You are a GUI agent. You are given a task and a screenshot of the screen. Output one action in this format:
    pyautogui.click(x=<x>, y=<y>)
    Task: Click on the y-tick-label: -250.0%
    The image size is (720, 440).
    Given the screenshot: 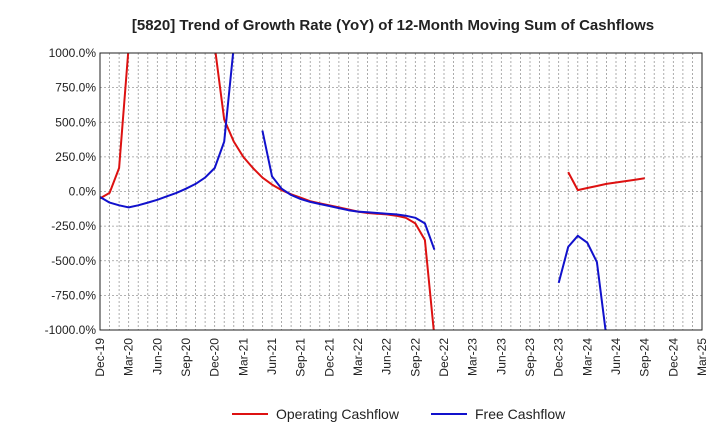 What is the action you would take?
    pyautogui.click(x=73, y=226)
    